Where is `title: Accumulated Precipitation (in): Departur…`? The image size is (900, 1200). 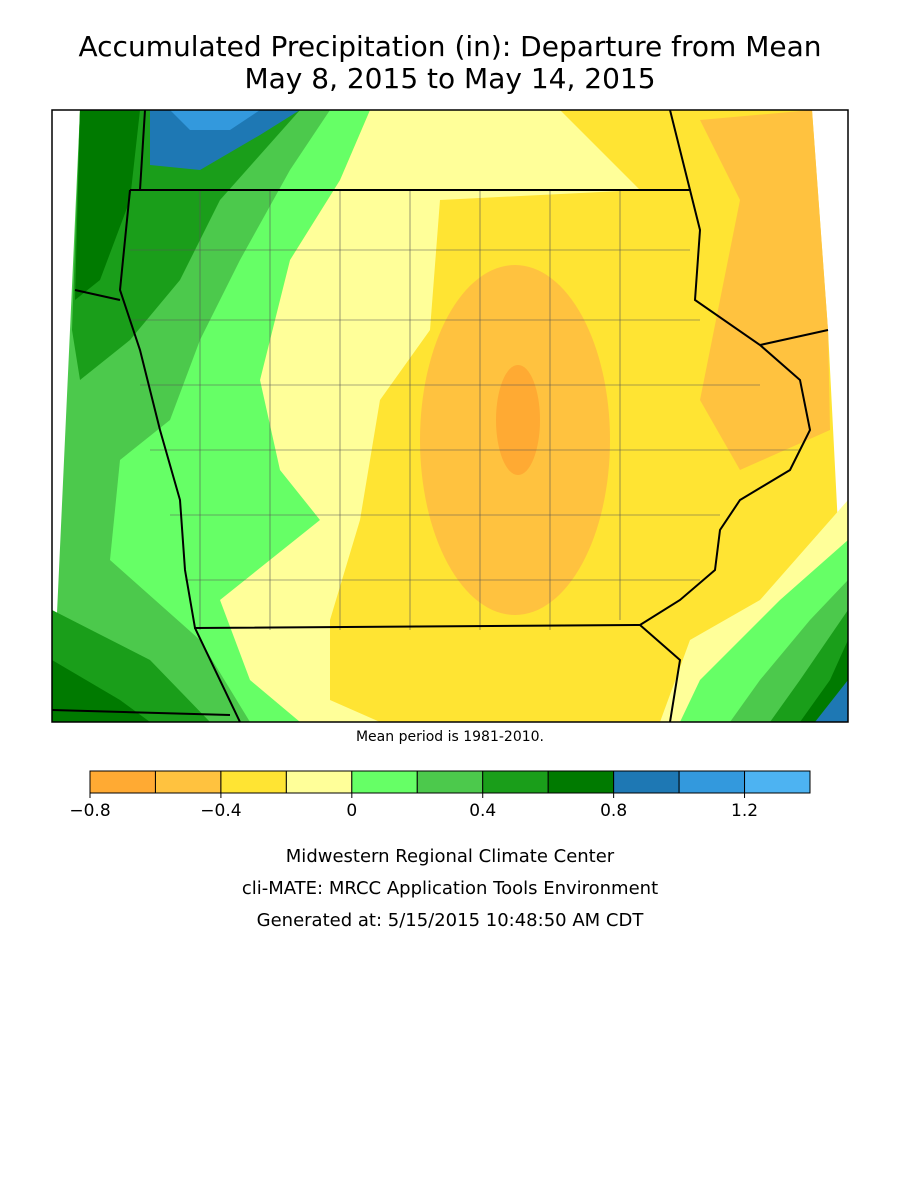 title: Accumulated Precipitation (in): Departur… is located at coordinates (450, 46).